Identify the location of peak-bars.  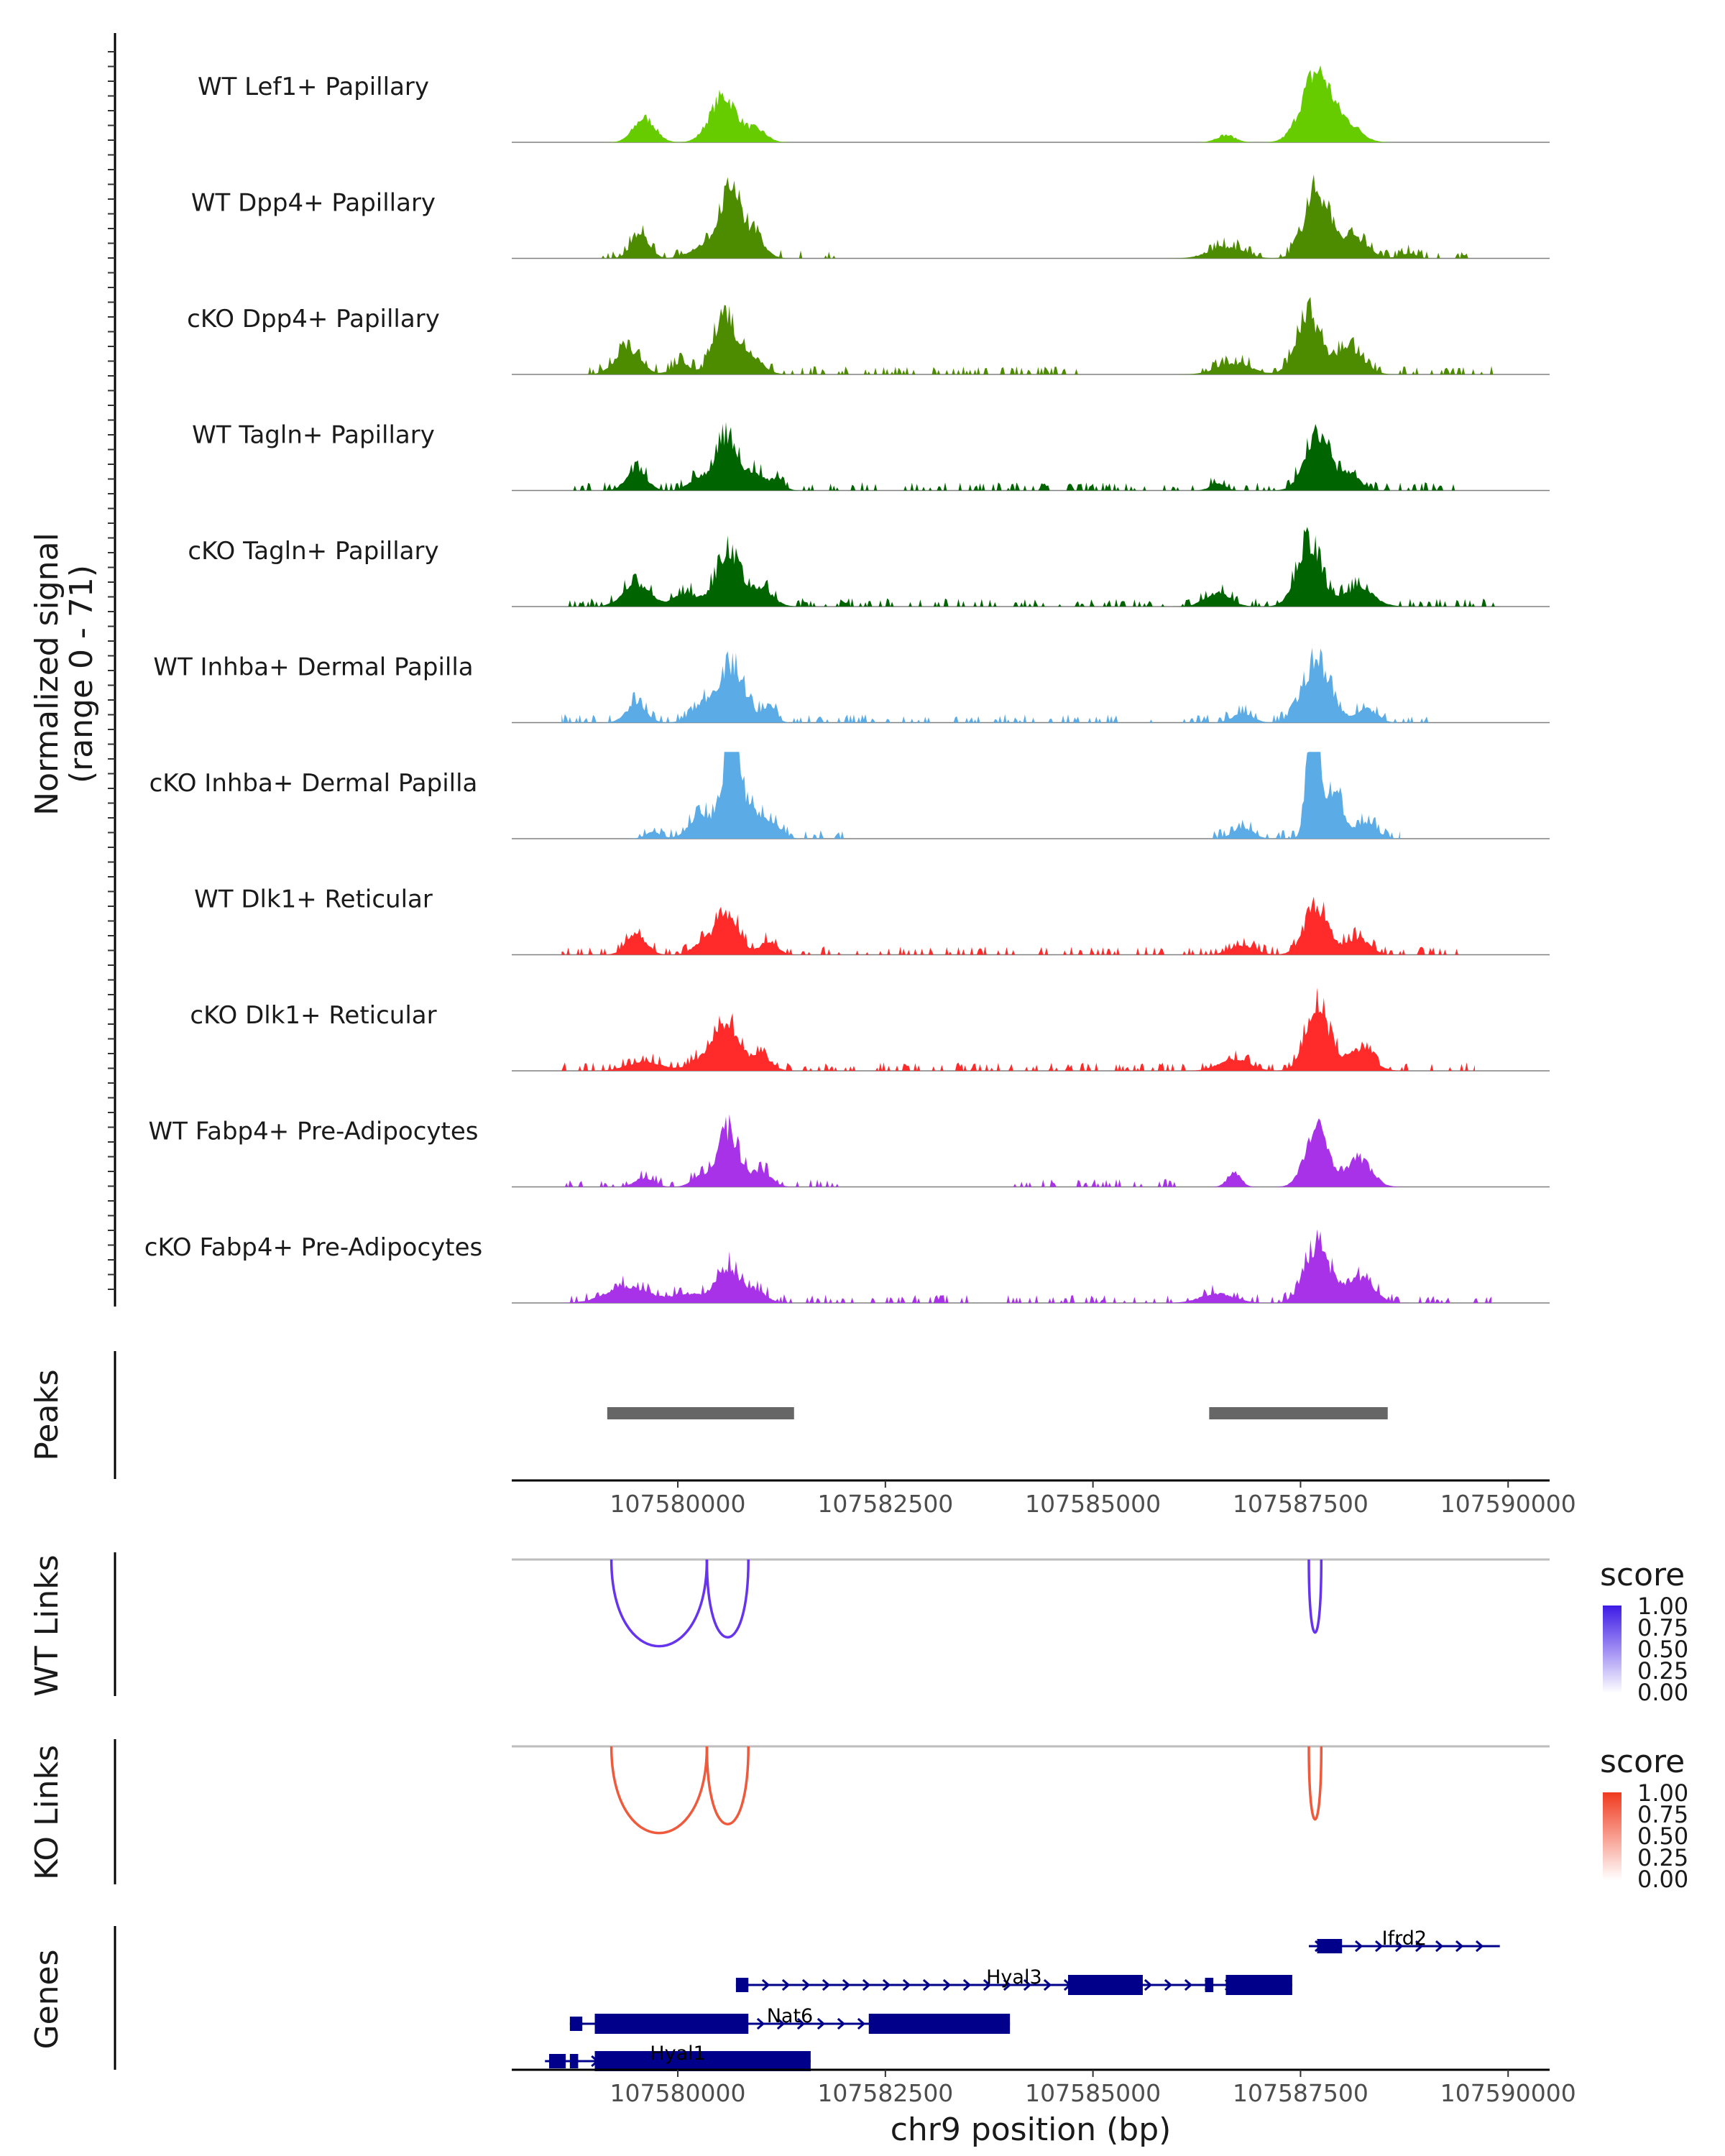
(997, 1413).